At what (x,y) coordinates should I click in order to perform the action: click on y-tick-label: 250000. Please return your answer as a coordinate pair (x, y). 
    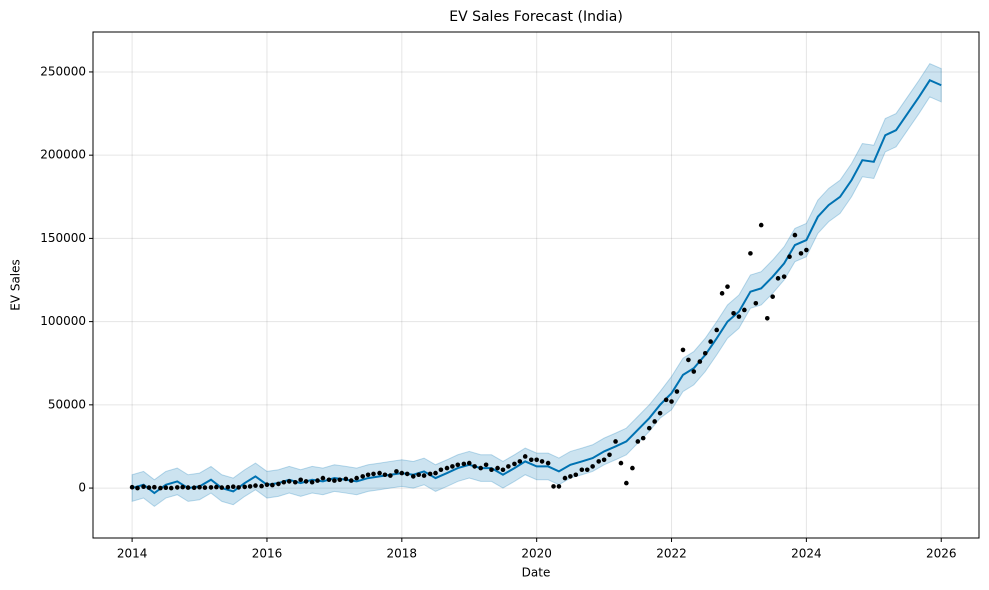
    Looking at the image, I should click on (63, 71).